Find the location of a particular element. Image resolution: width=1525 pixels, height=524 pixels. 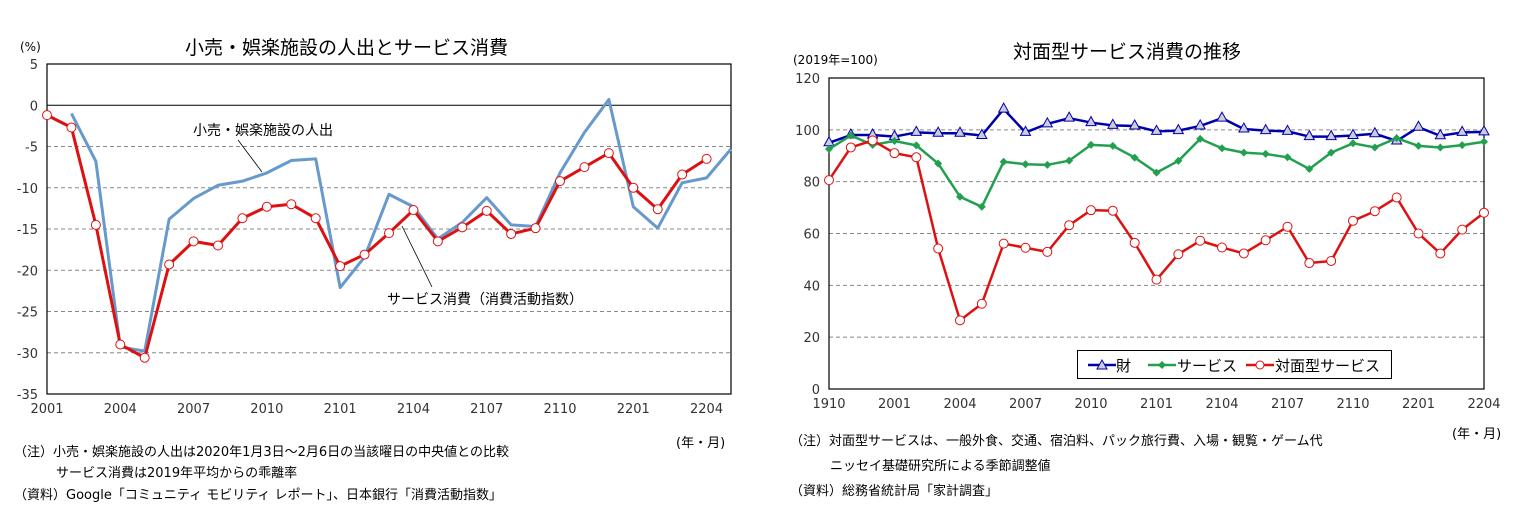

x-tick-label: 2204 is located at coordinates (1483, 404).